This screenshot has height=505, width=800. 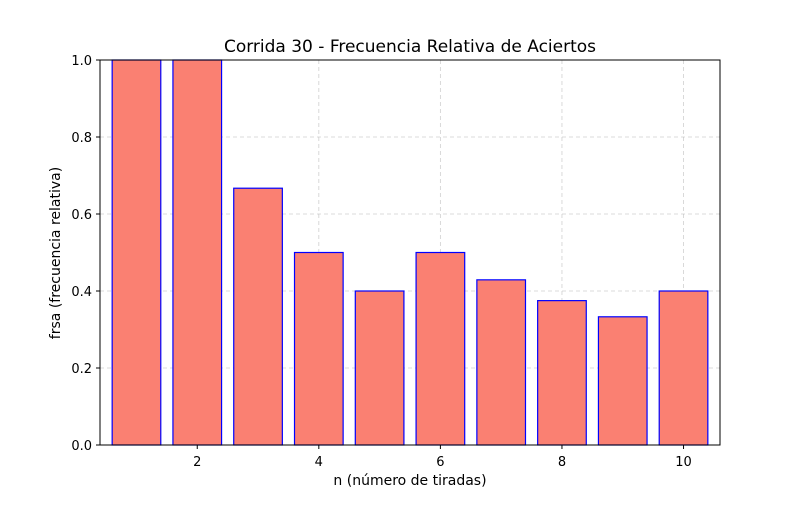 I want to click on y-tick-label-0: 0.0, so click(x=81, y=446).